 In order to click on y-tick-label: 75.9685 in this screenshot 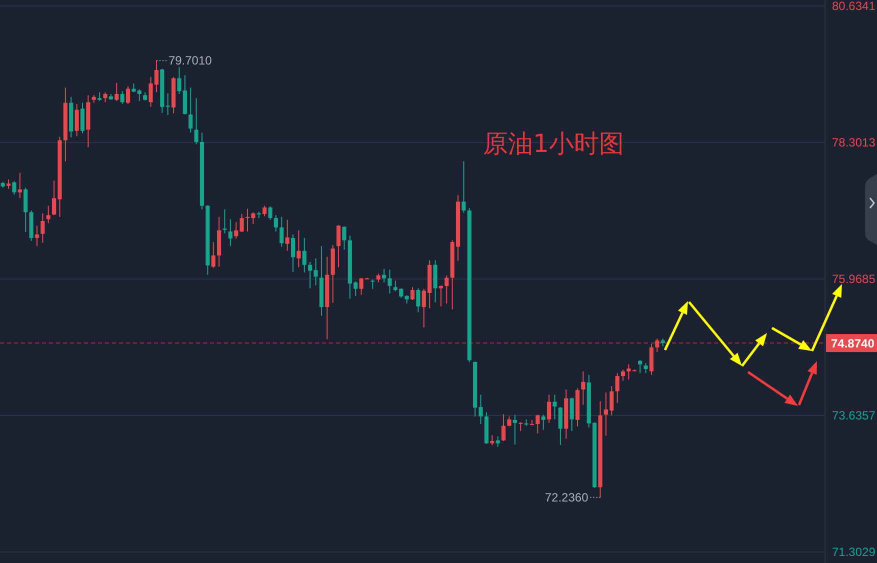, I will do `click(854, 279)`.